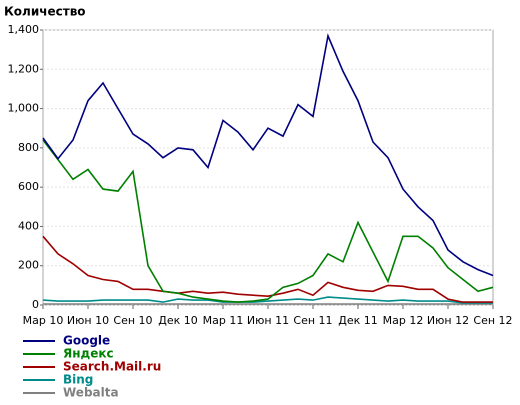  I want to click on y-tick-label: 1,200, so click(24, 68).